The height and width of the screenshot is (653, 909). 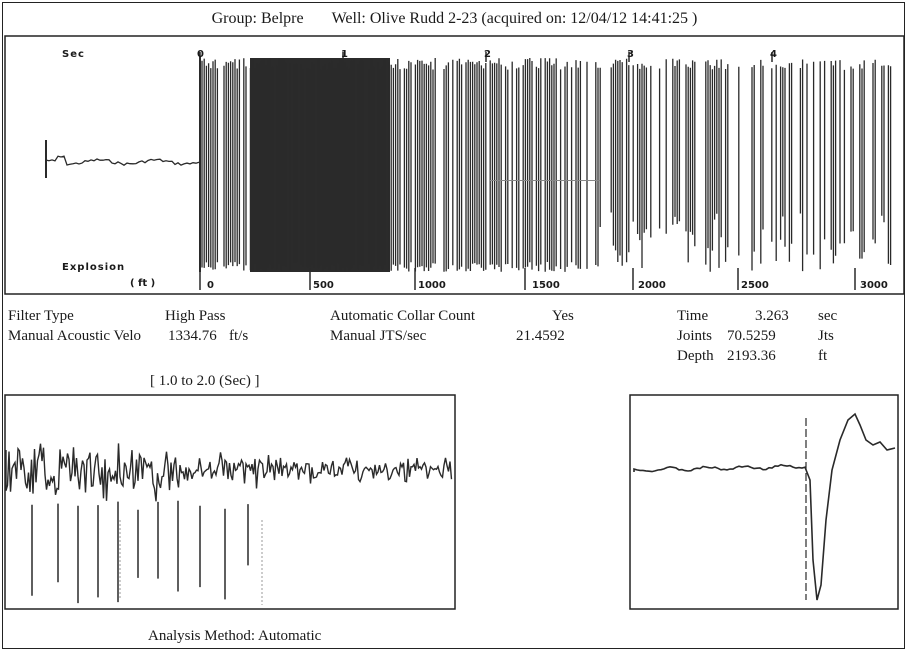 I want to click on jts-per-sec-label: Manual JTS/sec, so click(x=378, y=336).